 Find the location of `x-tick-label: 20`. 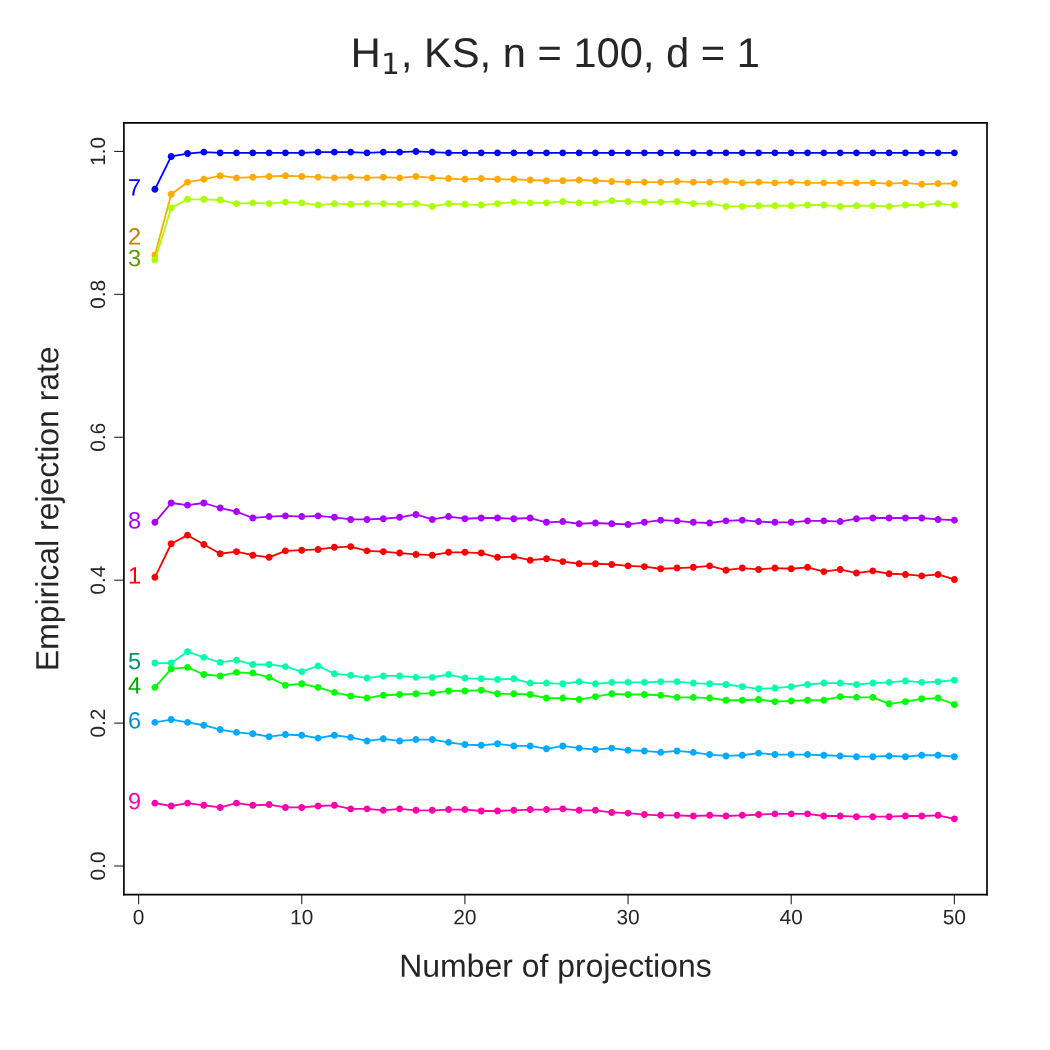

x-tick-label: 20 is located at coordinates (465, 917).